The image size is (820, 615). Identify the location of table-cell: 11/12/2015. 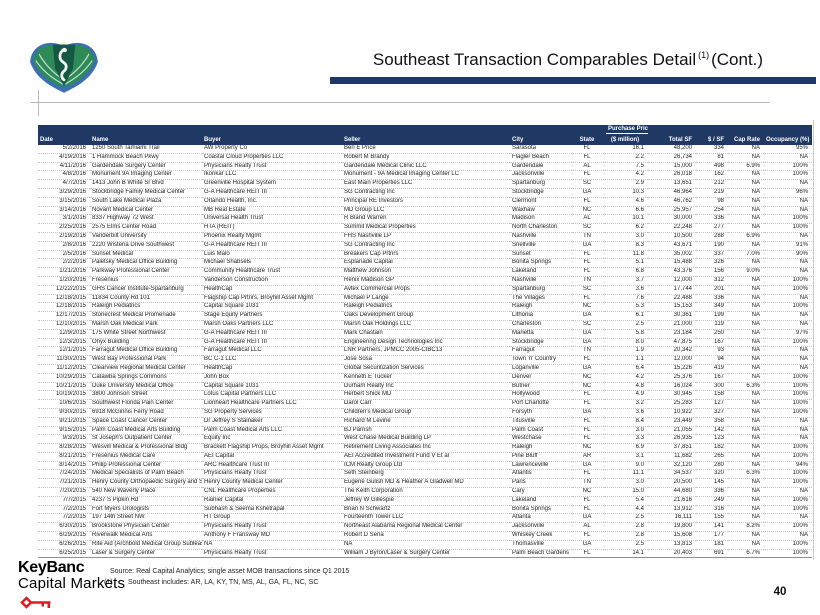
(64, 369).